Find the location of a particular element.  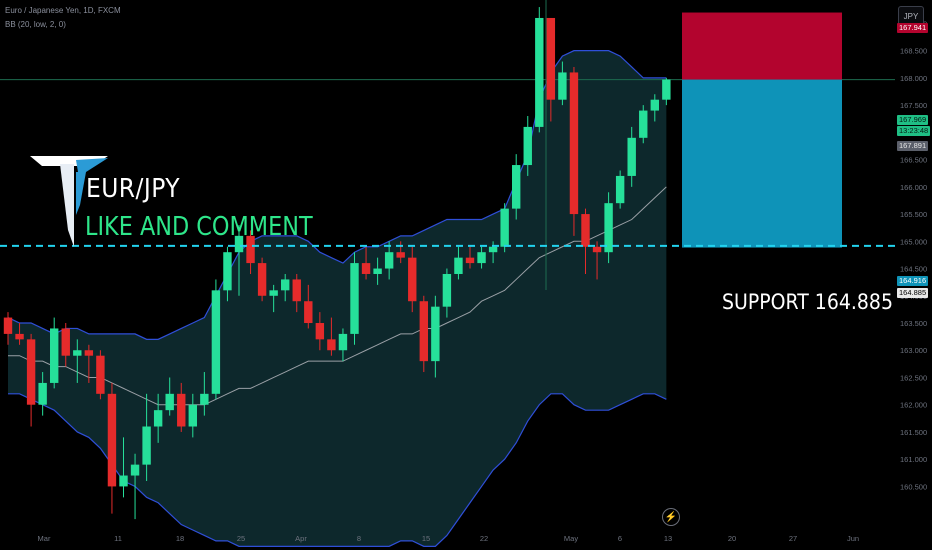

x-axis-tick: 25 is located at coordinates (241, 538).